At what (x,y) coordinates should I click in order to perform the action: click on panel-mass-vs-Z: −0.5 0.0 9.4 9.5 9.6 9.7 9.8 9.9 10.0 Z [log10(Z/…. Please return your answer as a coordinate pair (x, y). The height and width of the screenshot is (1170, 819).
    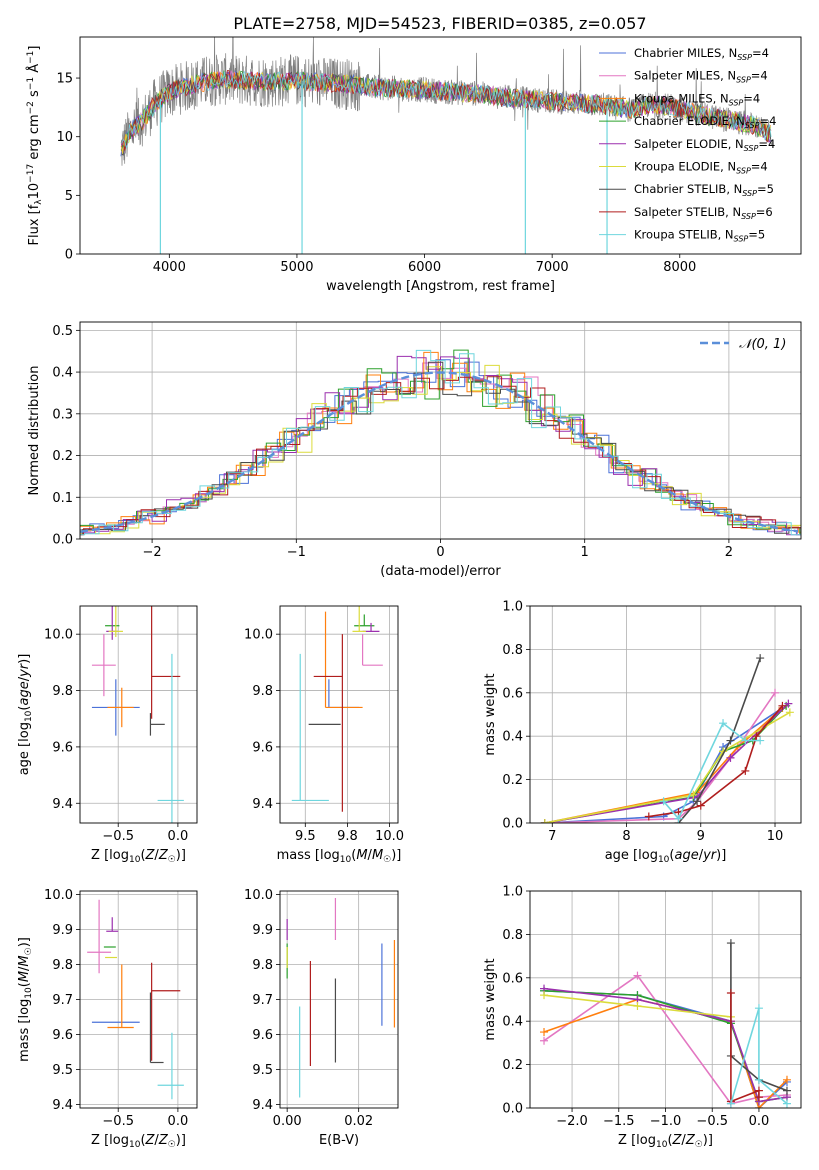
    Looking at the image, I should click on (107, 1019).